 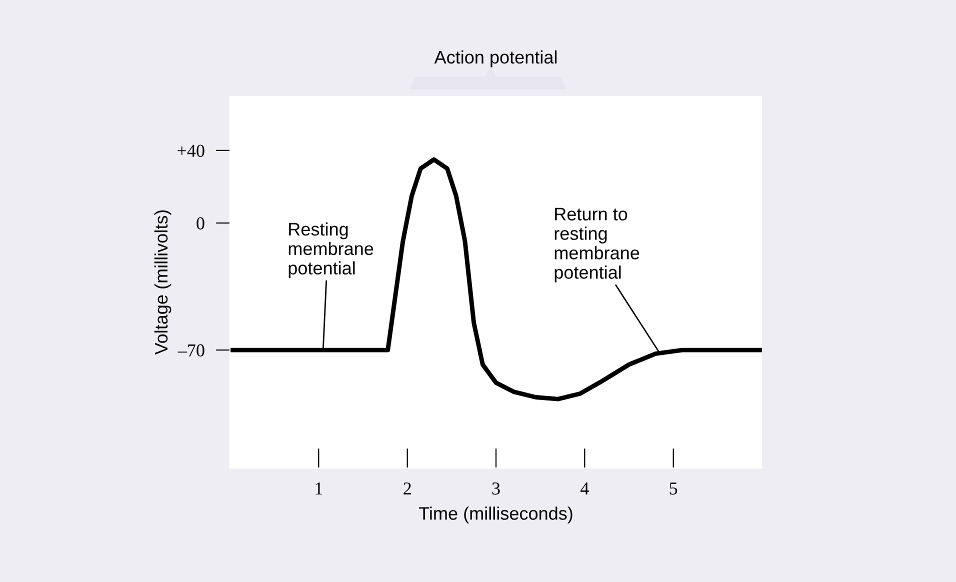 I want to click on x-tick-label: 4, so click(x=584, y=488).